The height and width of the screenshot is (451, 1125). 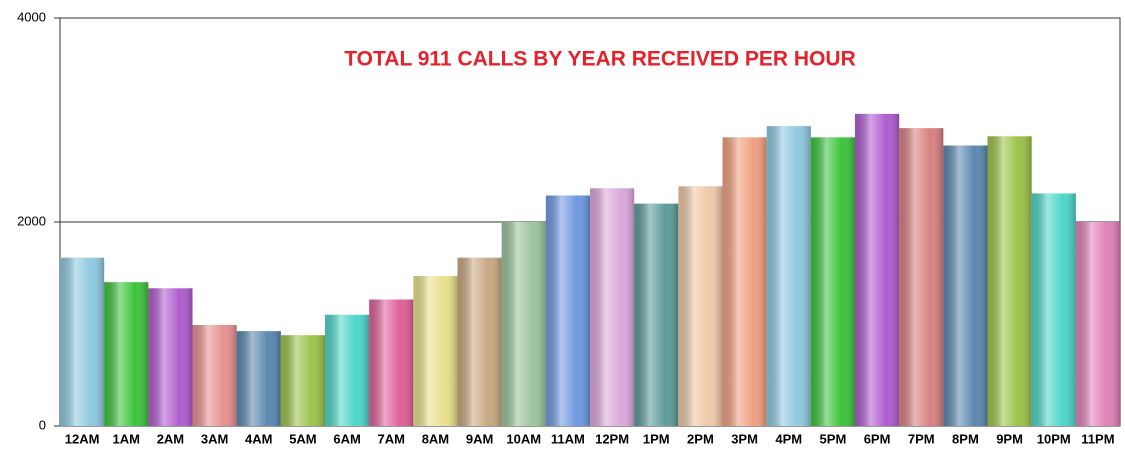 What do you see at coordinates (1009, 438) in the screenshot?
I see `x-tick-label: 9PM` at bounding box center [1009, 438].